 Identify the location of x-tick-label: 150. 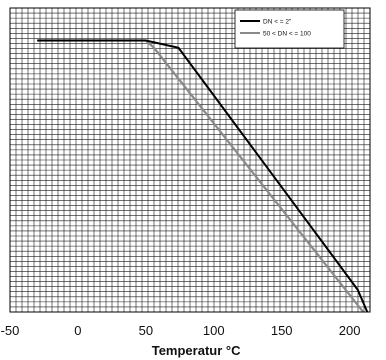
(282, 330).